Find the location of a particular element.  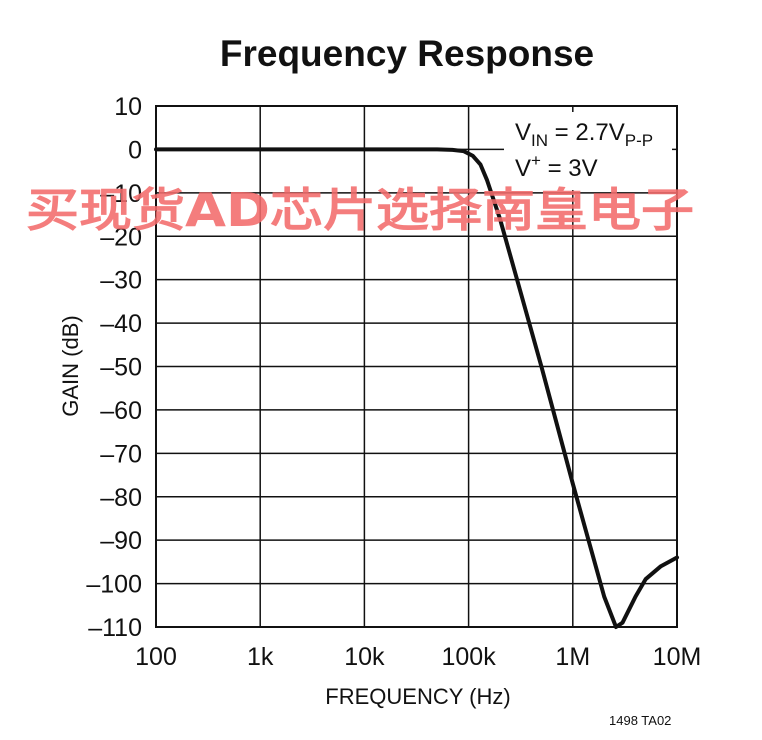

x-tick-label: 100k is located at coordinates (468, 657).